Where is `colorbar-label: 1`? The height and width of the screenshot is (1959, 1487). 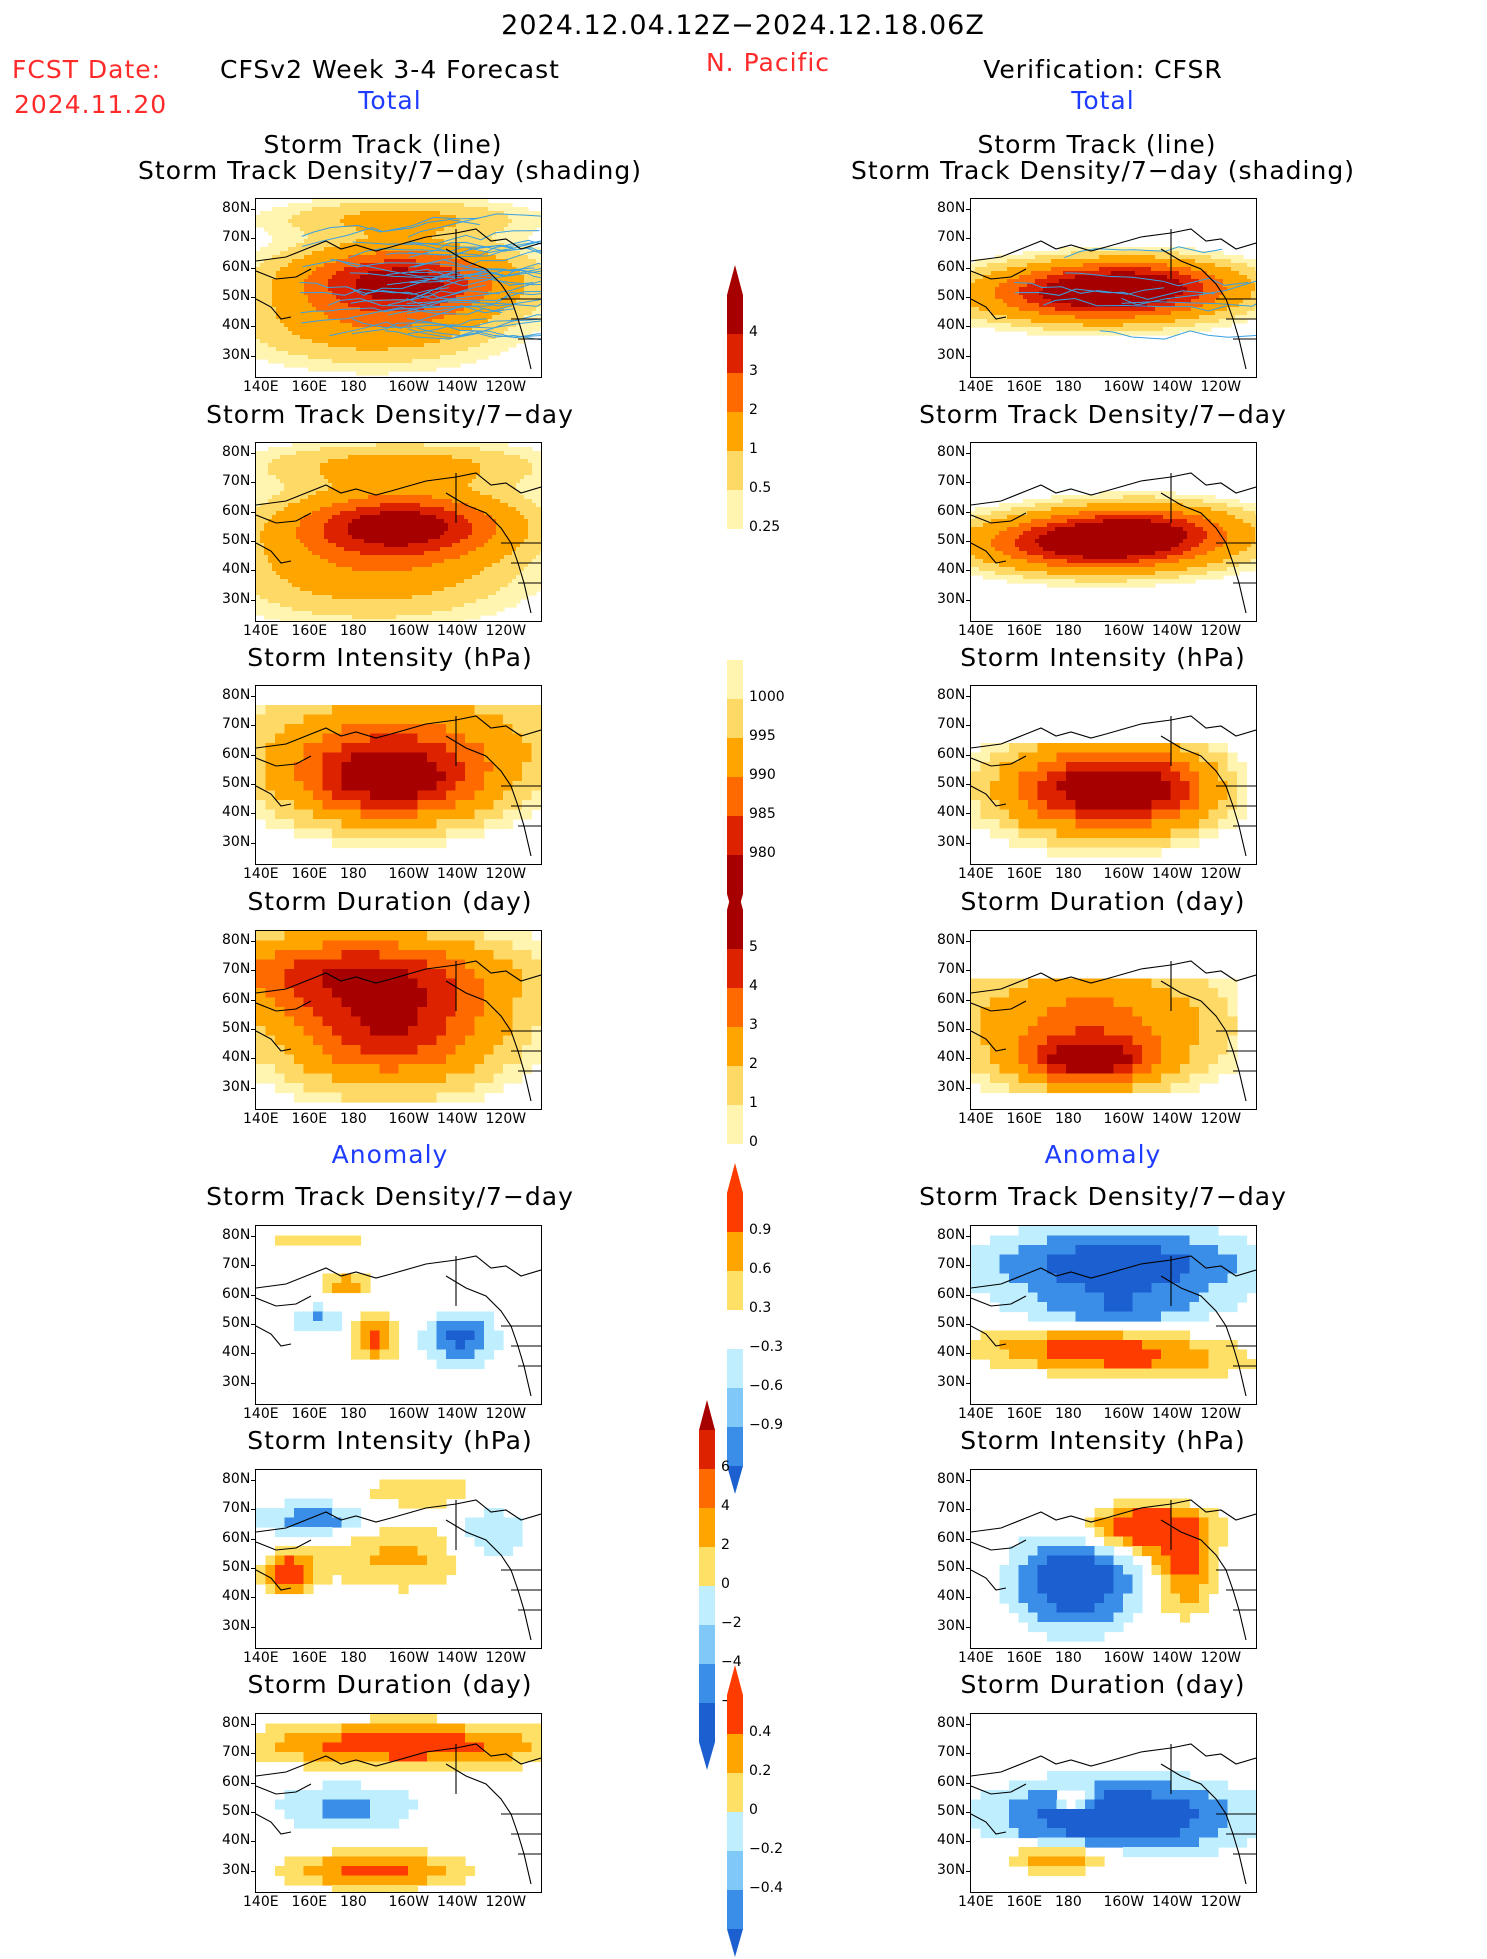 colorbar-label: 1 is located at coordinates (753, 1103).